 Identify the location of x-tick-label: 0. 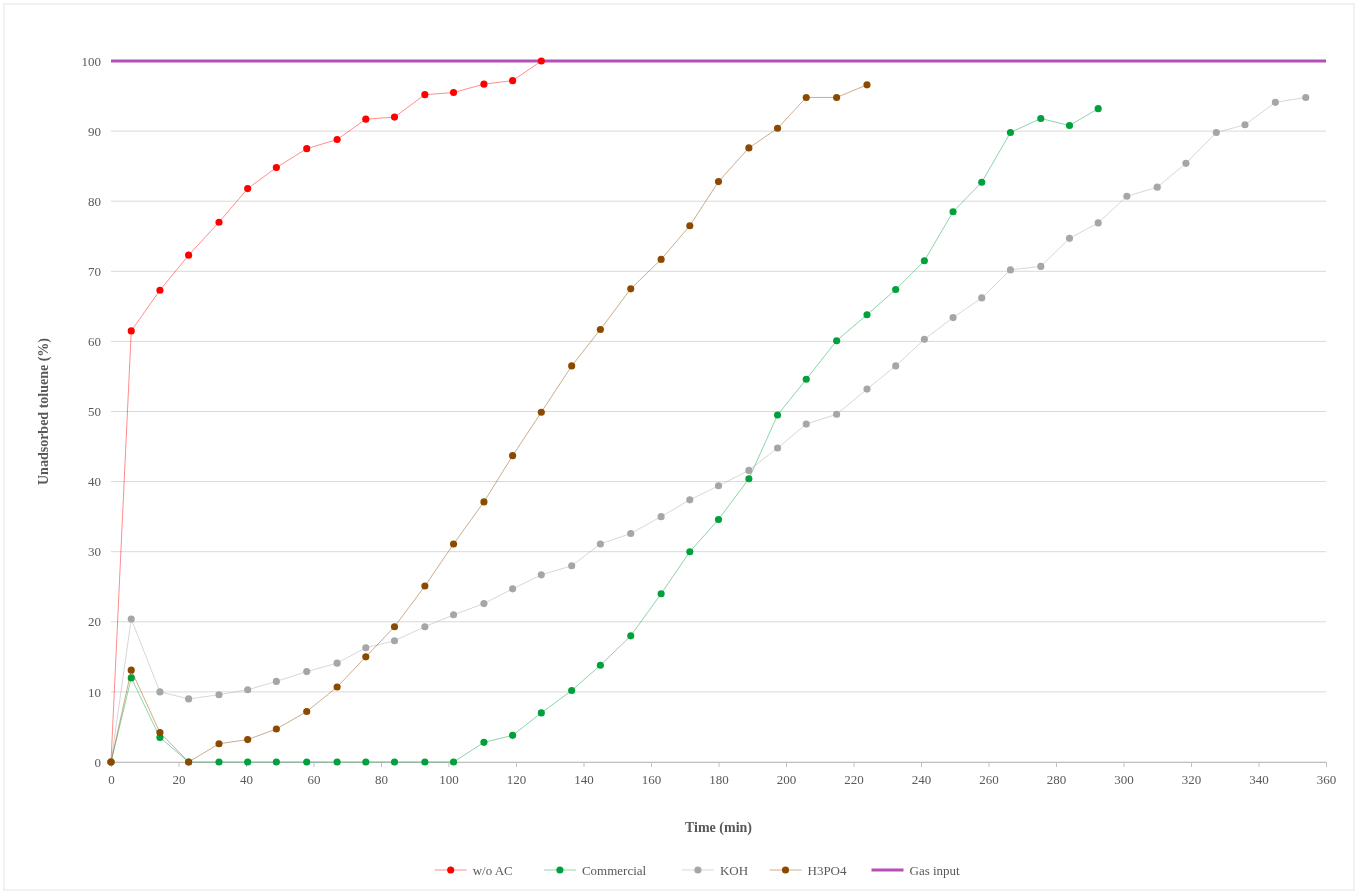
(111, 780).